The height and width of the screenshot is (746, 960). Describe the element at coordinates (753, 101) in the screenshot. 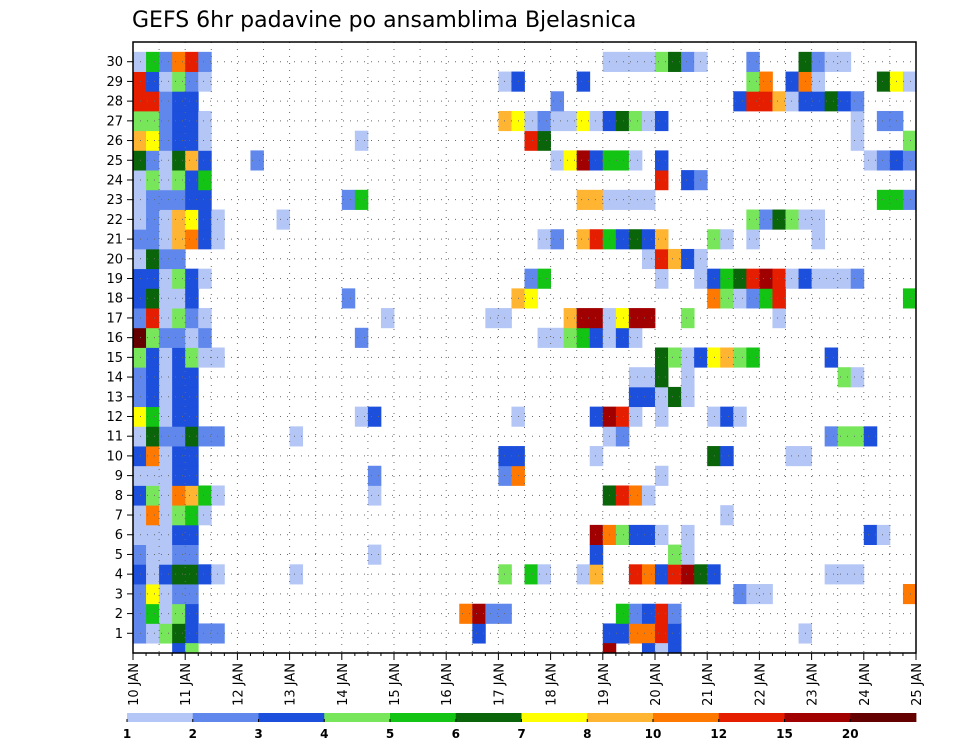

I see `cell-m28-t47` at that location.